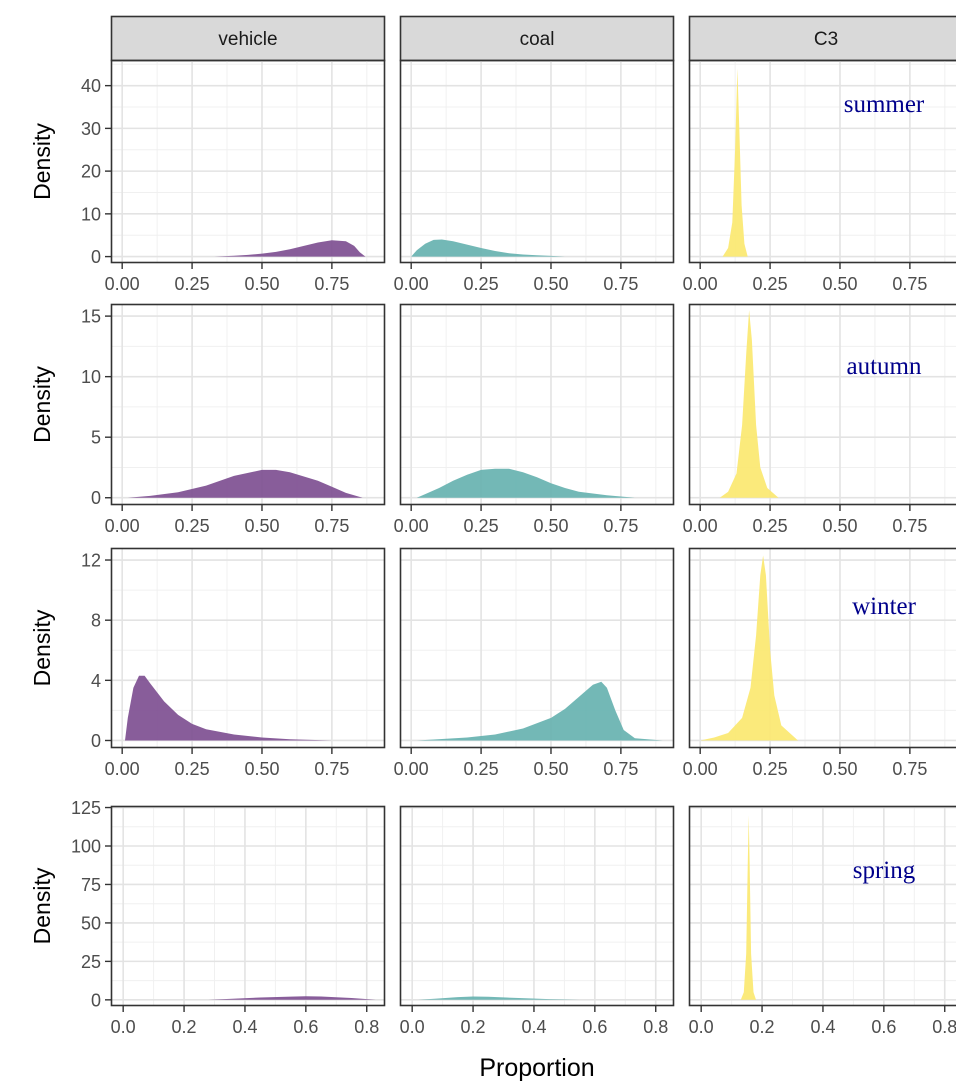 The width and height of the screenshot is (956, 1091). I want to click on season-label-winter: winter, so click(884, 606).